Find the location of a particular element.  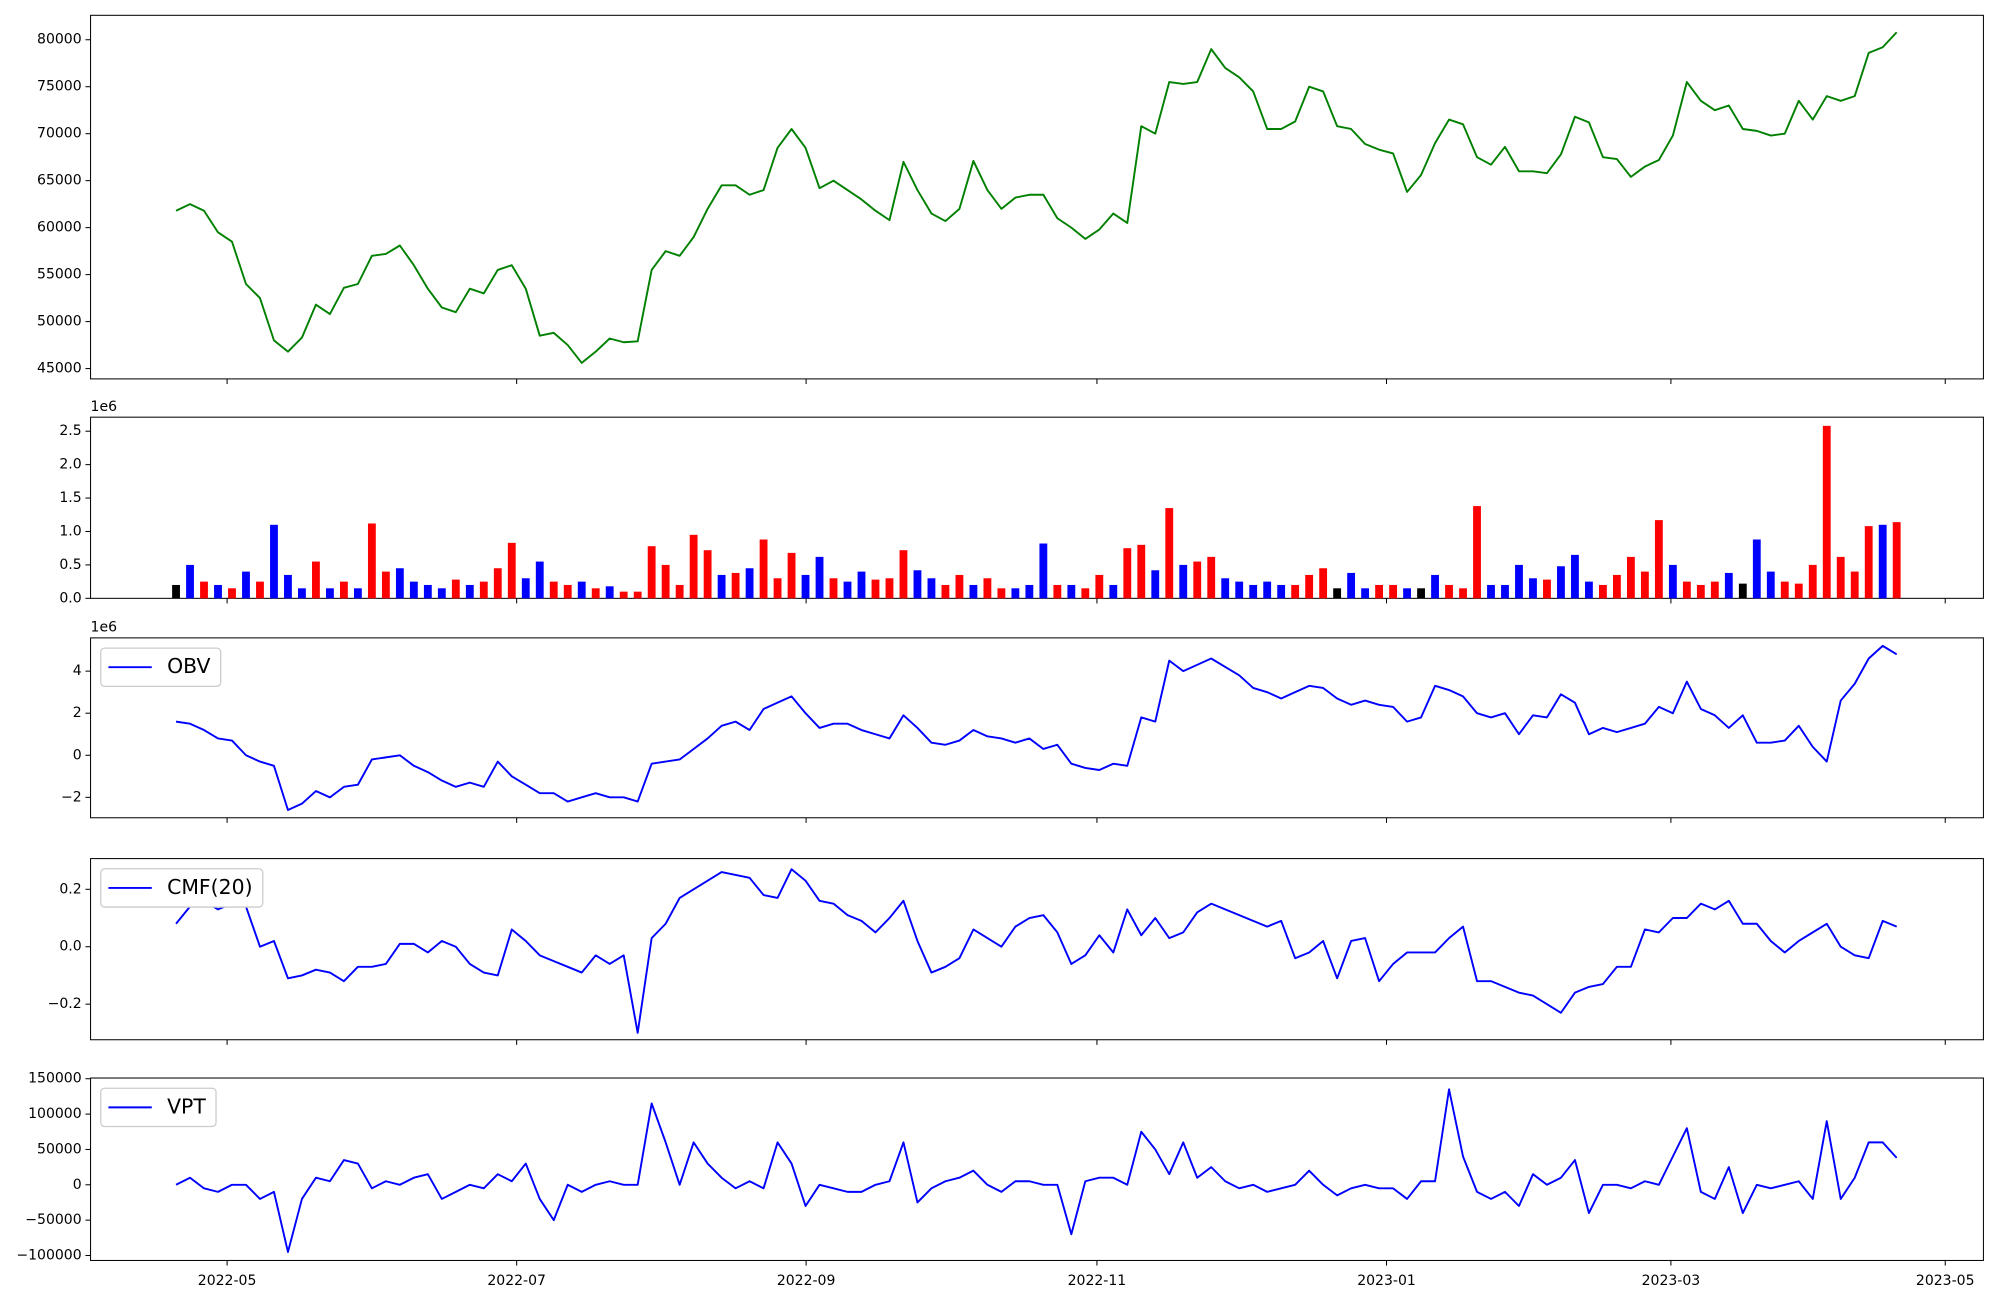

y-tick-label: 0.5 is located at coordinates (70, 565).